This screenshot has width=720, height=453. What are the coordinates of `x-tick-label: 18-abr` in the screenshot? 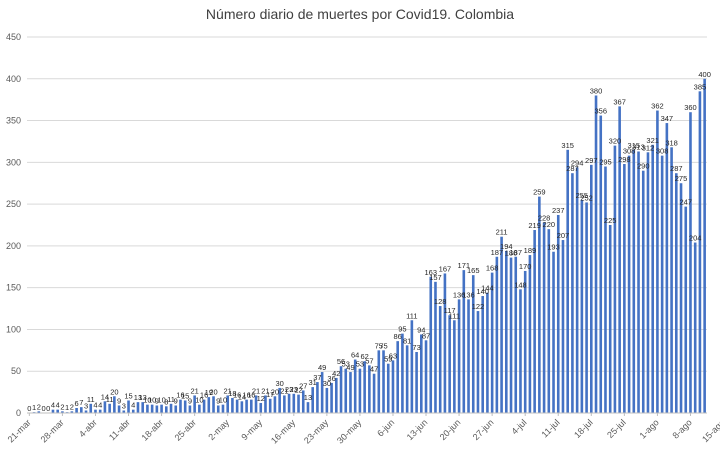 It's located at (152, 429).